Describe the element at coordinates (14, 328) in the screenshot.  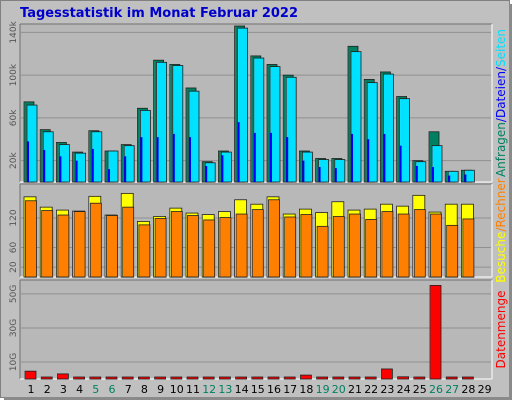
I see `y-tick-label: 30G` at that location.